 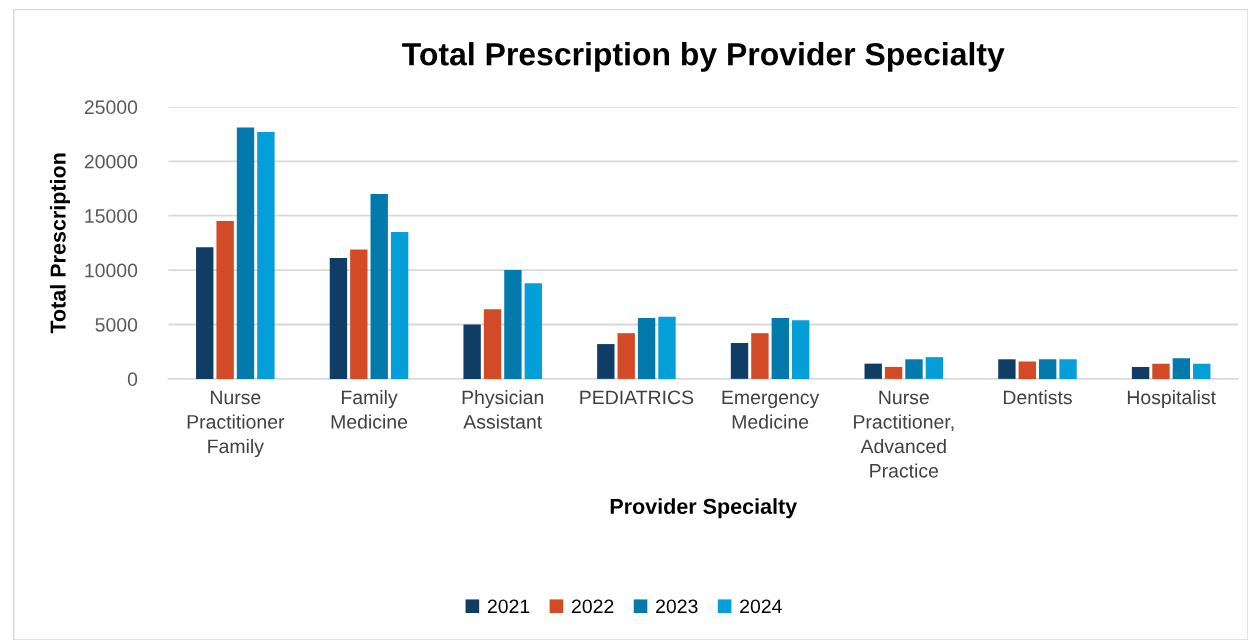 I want to click on x-tick-label: Nurse Practitioner, Advanced Practice, so click(x=904, y=434).